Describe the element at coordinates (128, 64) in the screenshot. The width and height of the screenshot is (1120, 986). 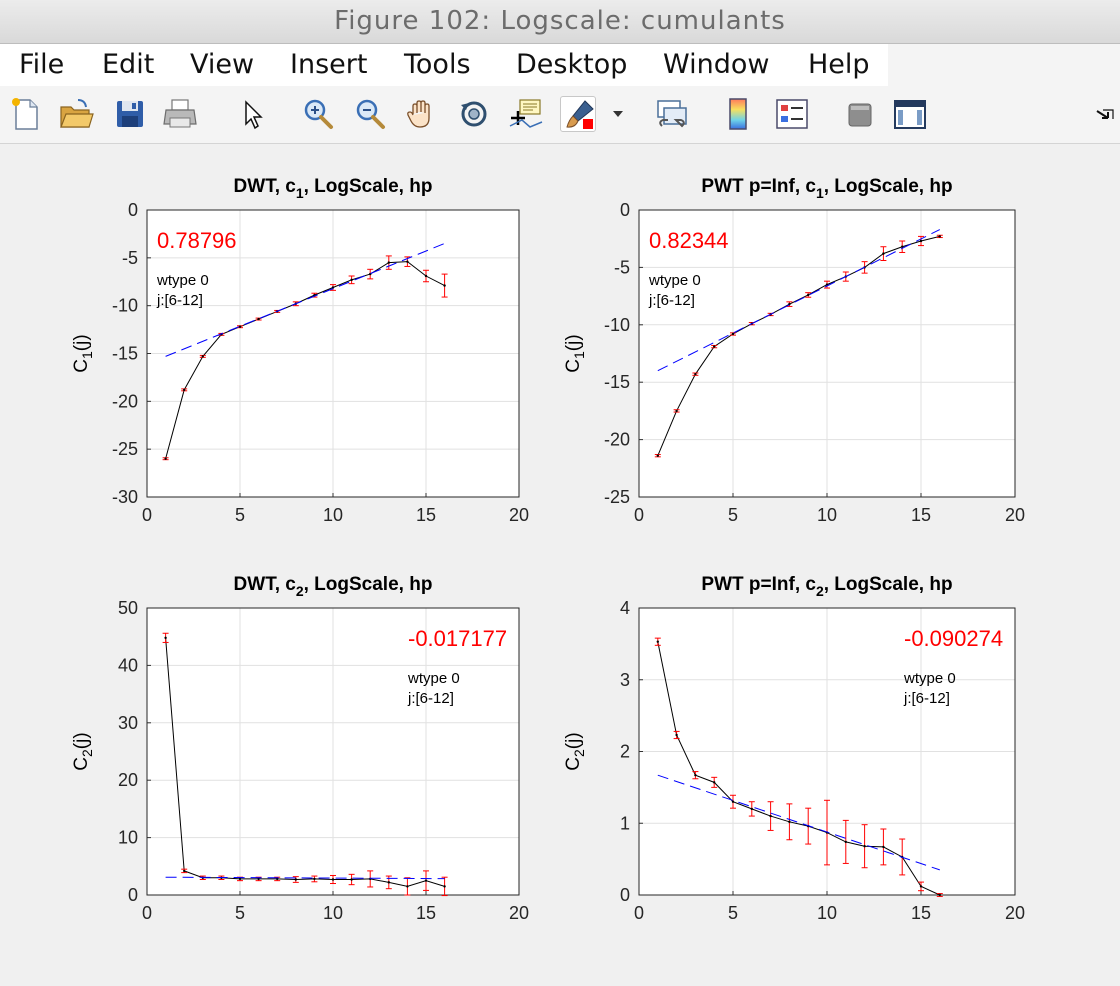
I see `menu-edit: Edit` at that location.